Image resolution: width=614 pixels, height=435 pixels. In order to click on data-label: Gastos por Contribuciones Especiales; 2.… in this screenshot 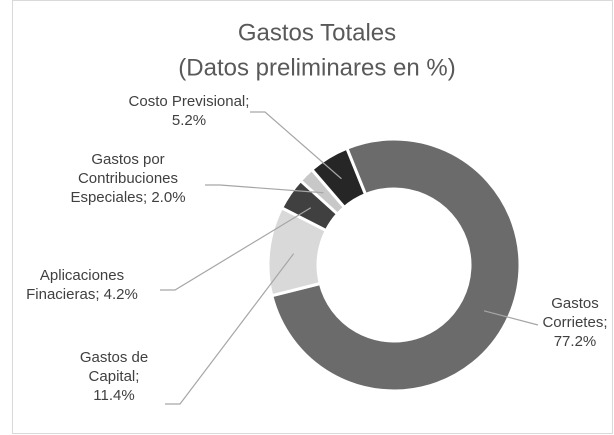, I will do `click(128, 178)`.